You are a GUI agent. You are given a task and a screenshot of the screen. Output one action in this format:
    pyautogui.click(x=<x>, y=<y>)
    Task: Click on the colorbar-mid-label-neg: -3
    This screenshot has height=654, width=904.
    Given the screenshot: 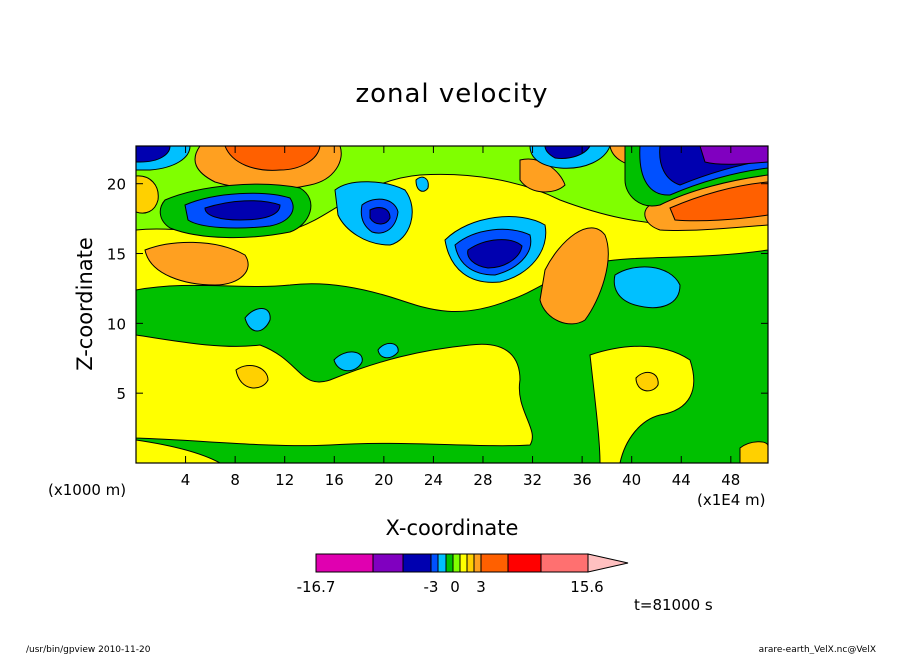 What is the action you would take?
    pyautogui.click(x=431, y=587)
    